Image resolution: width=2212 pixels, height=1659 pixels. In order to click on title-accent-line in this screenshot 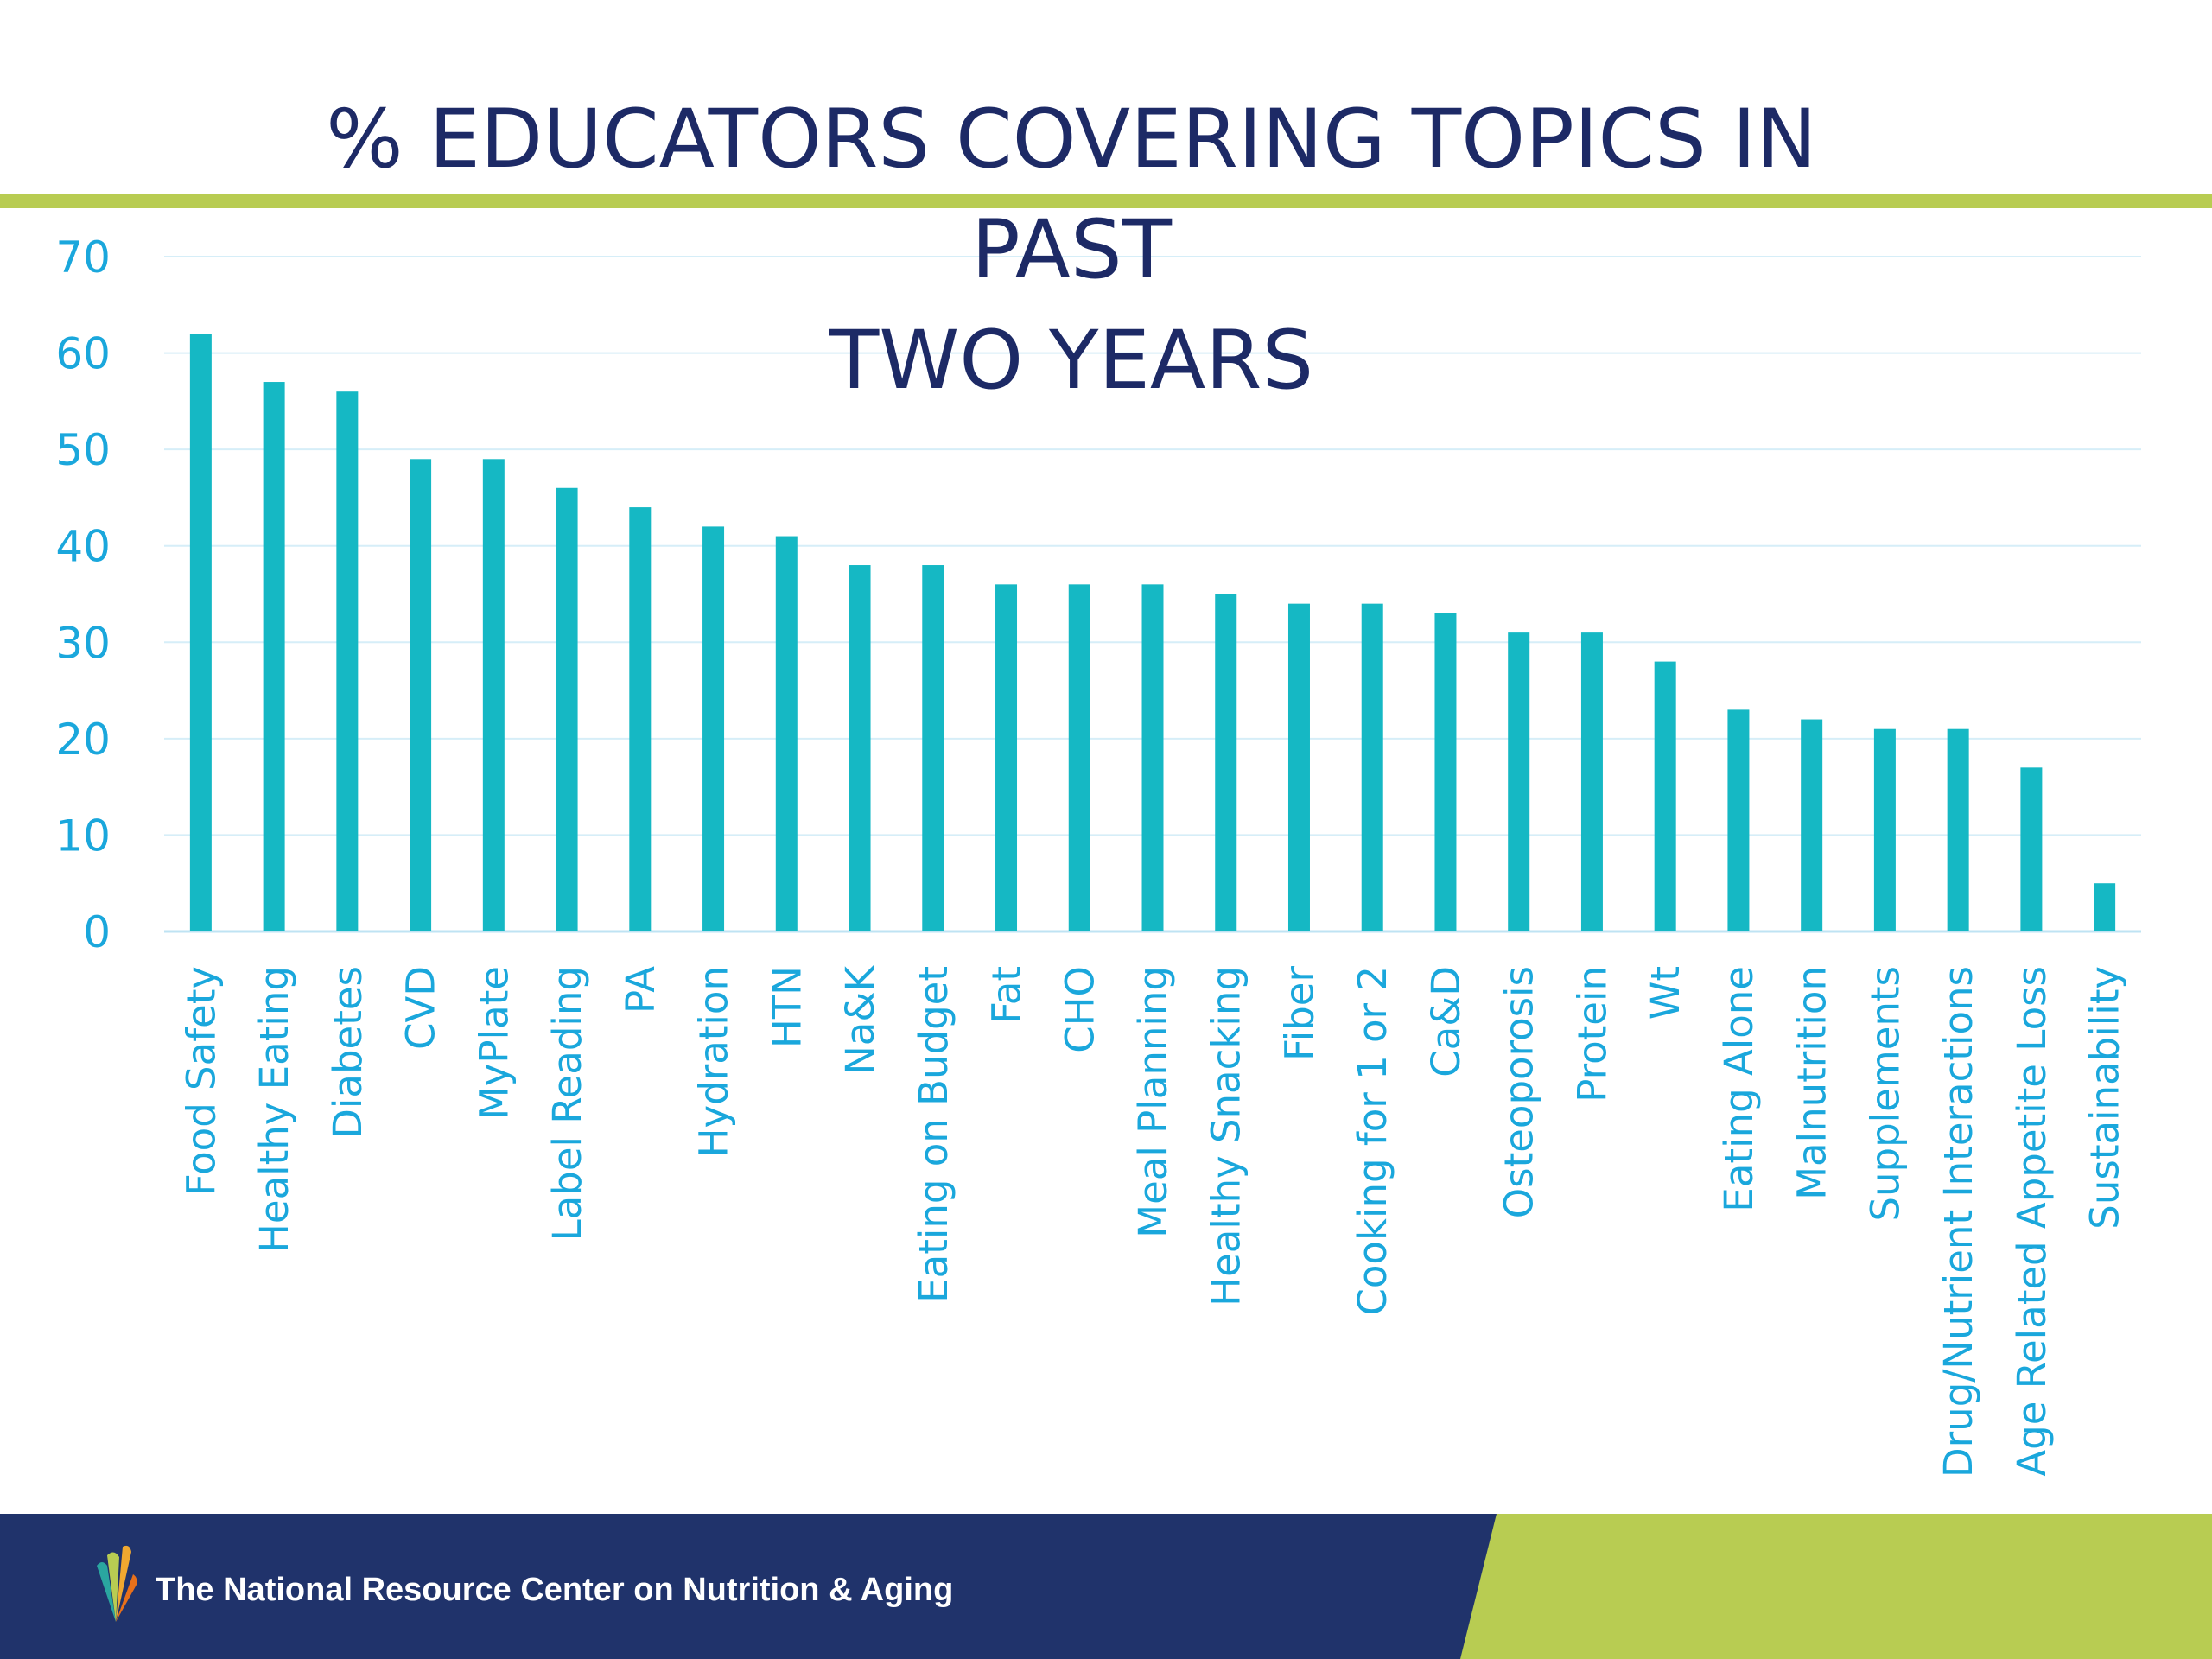, I will do `click(1106, 201)`.